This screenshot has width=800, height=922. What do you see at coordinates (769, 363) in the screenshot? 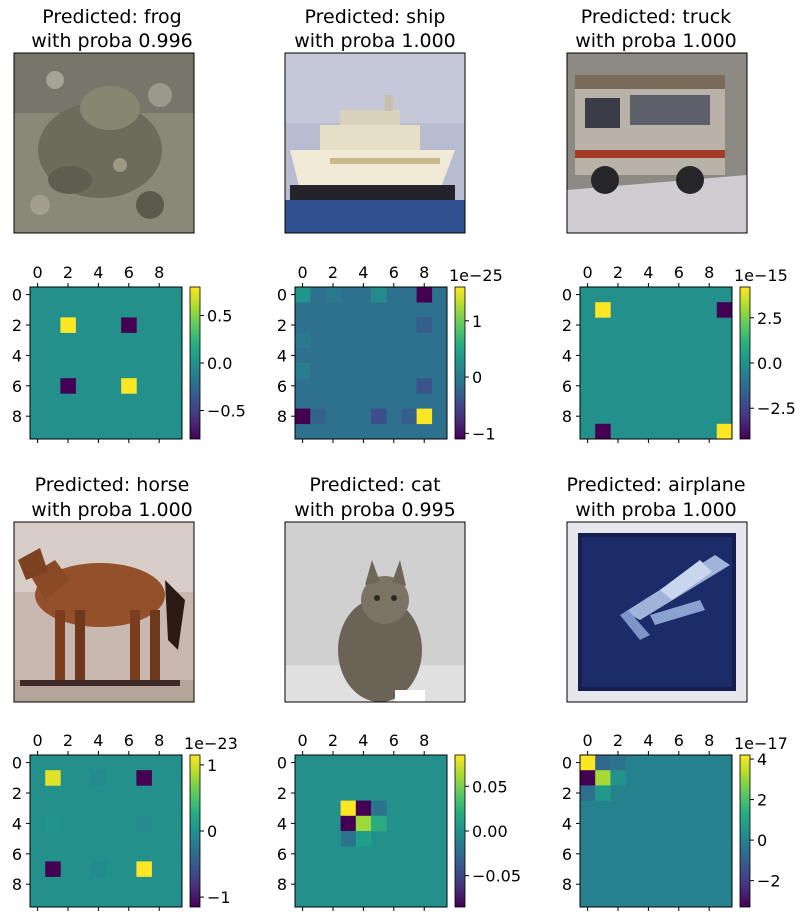
I see `colorbar-tick-label: 0.0` at bounding box center [769, 363].